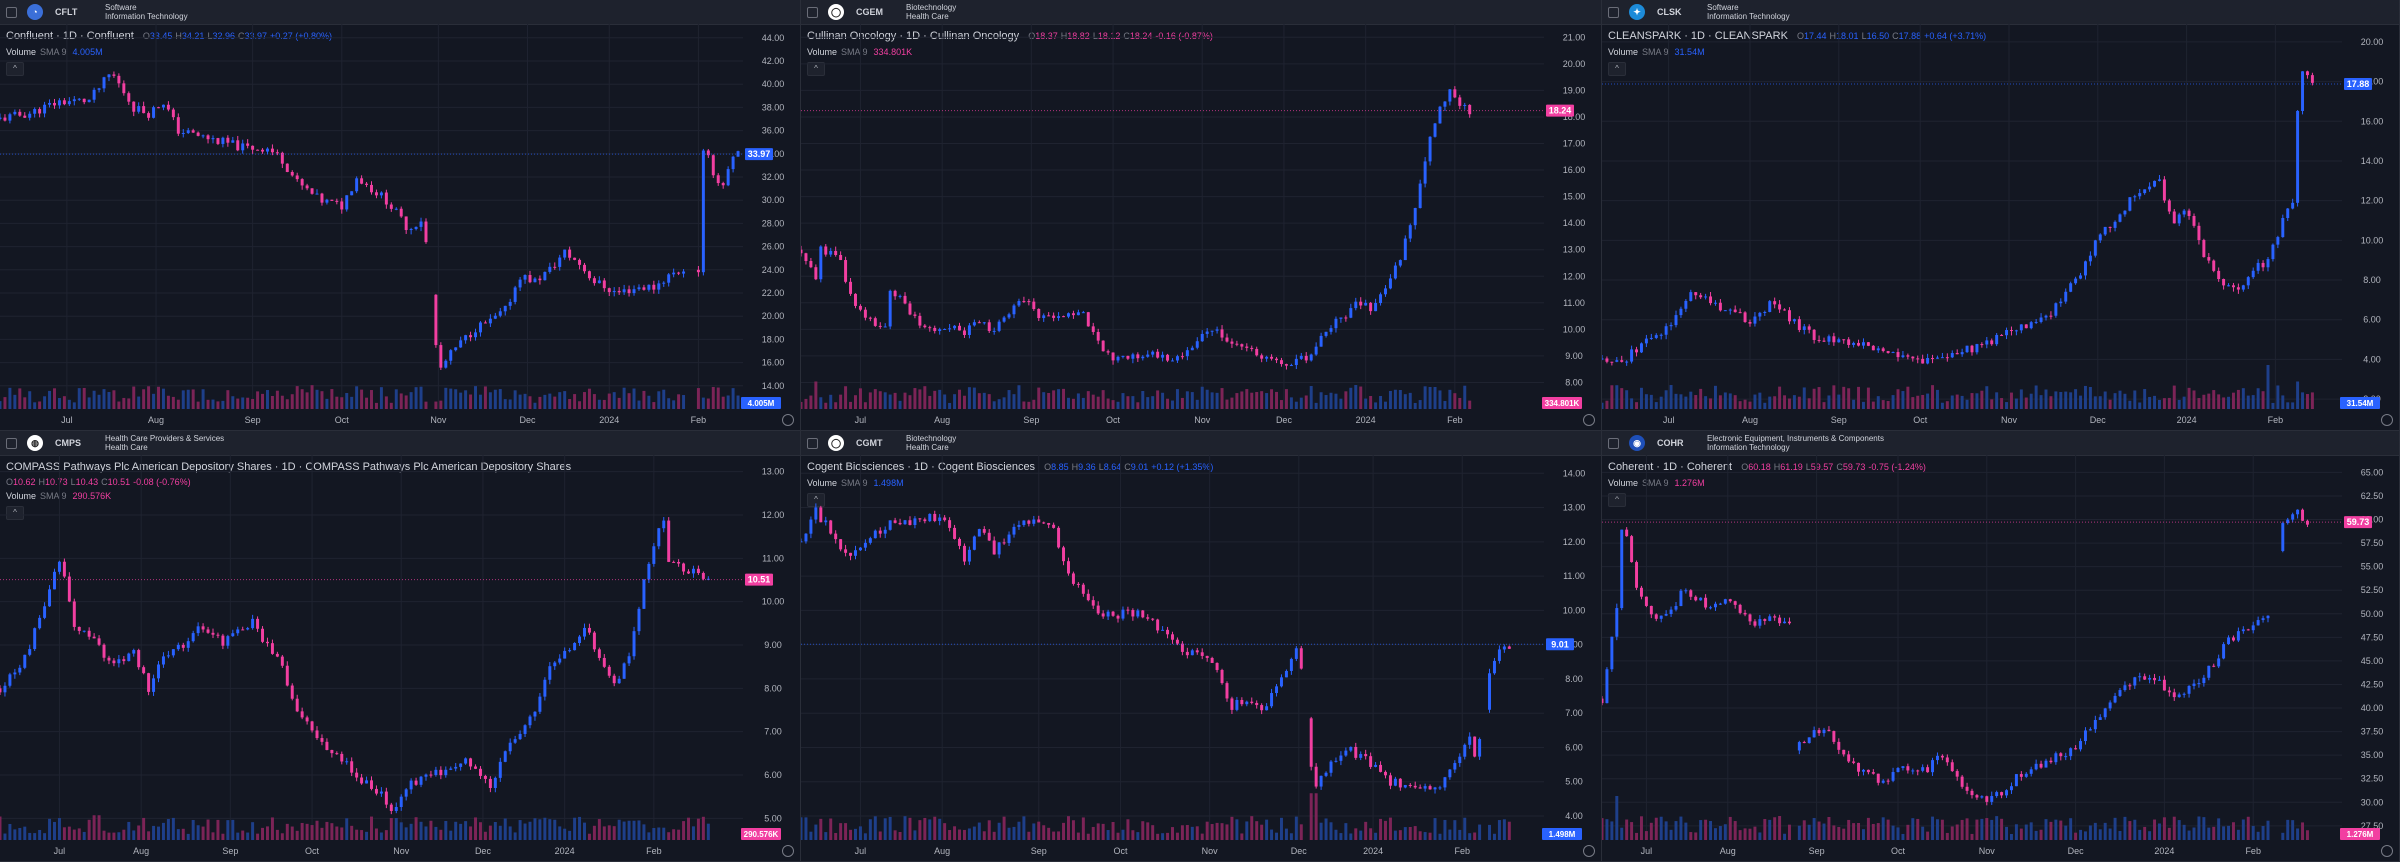 This screenshot has height=862, width=2400. I want to click on chart-title: Confluent · 1D · Confluent, so click(70, 36).